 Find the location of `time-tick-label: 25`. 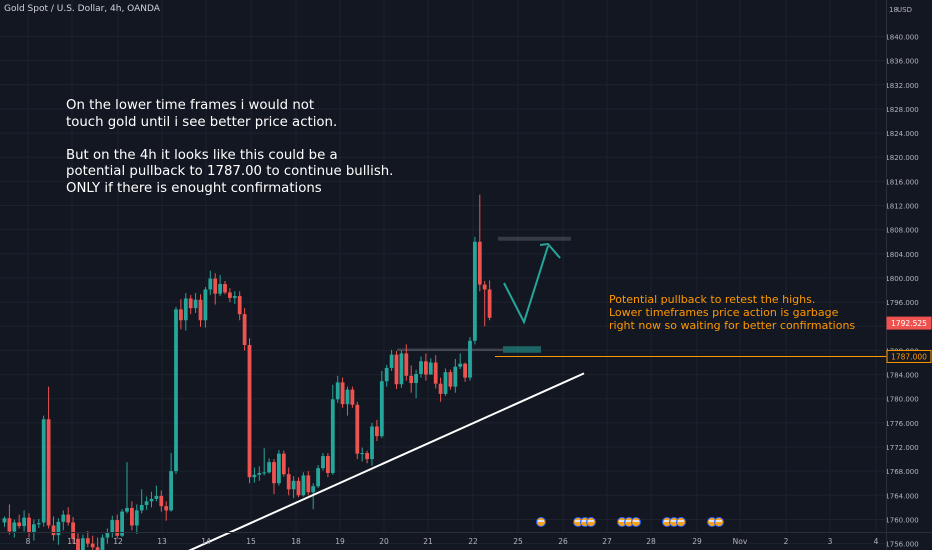

time-tick-label: 25 is located at coordinates (518, 541).